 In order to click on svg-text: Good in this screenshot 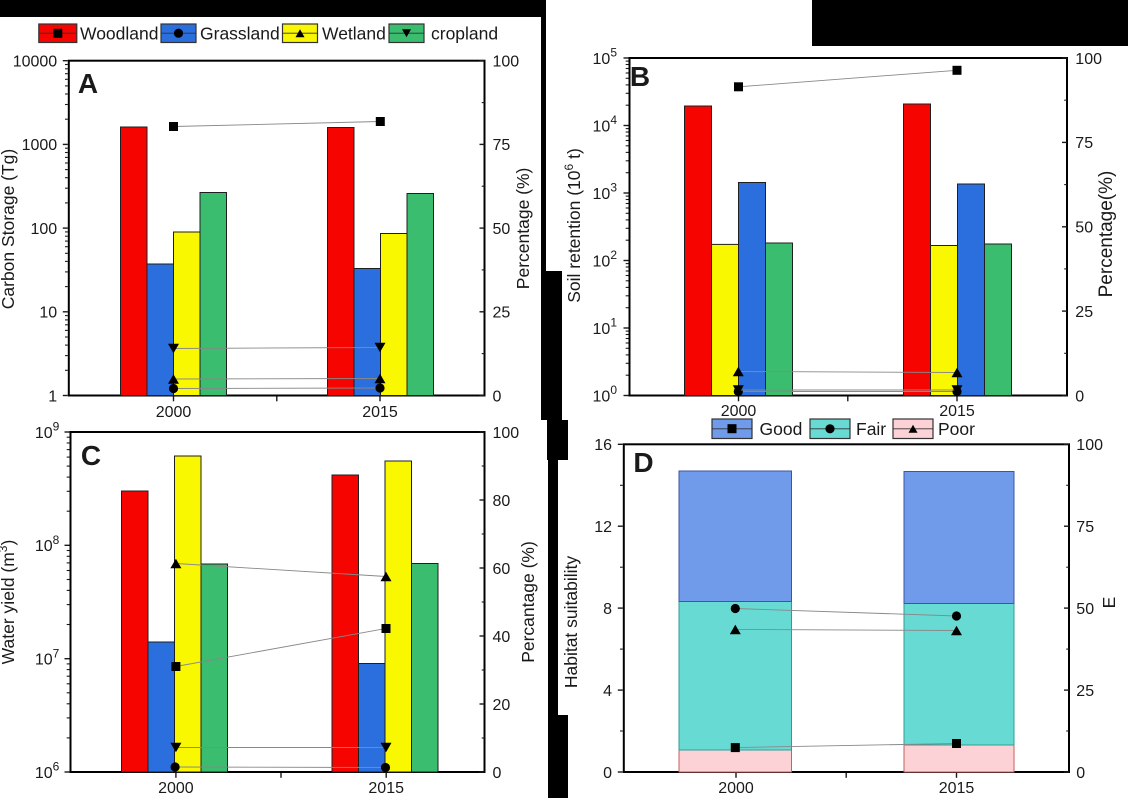, I will do `click(781, 429)`.